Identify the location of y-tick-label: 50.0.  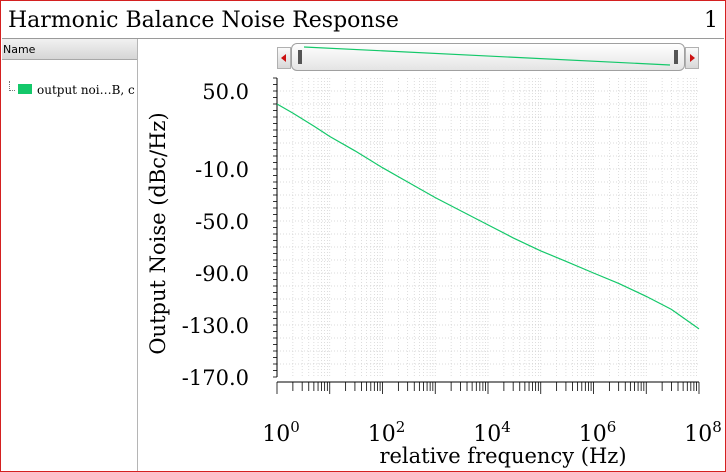
(225, 92).